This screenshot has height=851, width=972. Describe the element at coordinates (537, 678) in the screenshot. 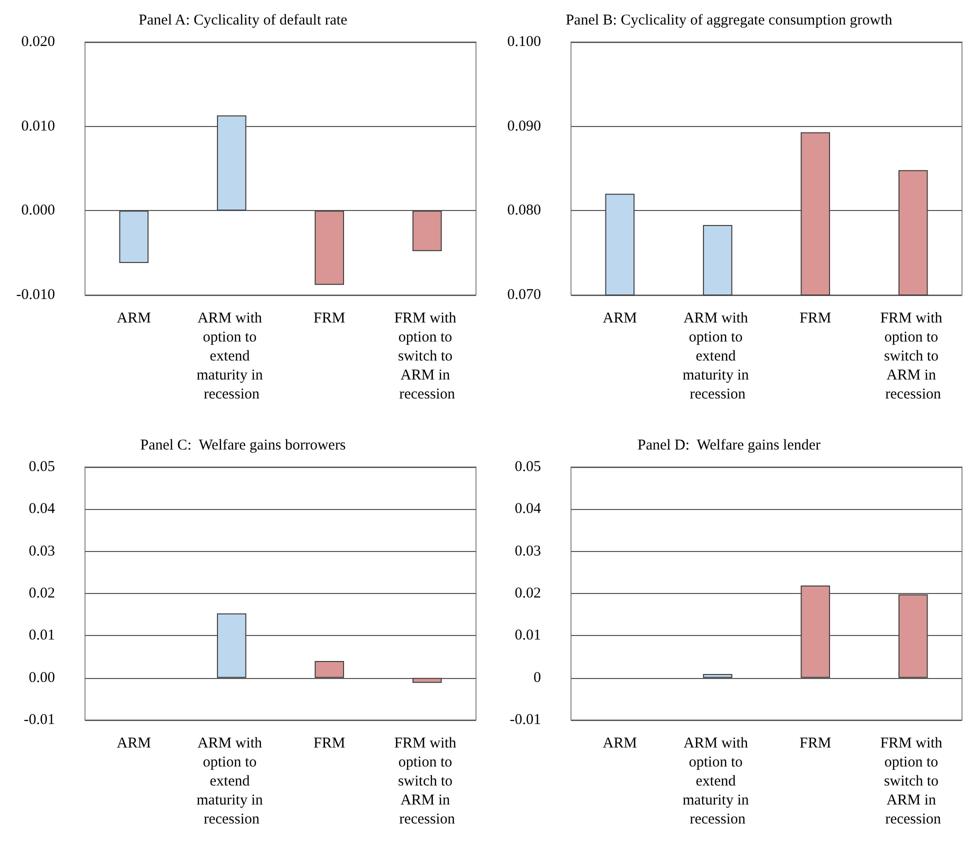

I see `y-tick-label: 0` at that location.